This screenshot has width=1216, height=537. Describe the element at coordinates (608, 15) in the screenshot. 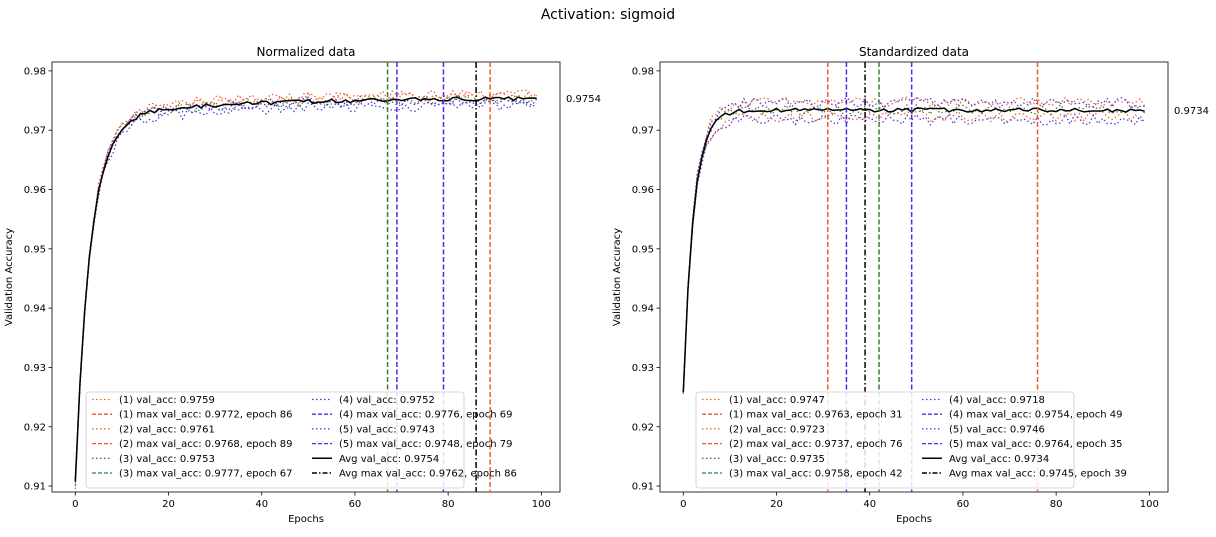

I see `figure-suptitle: Activation: sigmoid` at that location.